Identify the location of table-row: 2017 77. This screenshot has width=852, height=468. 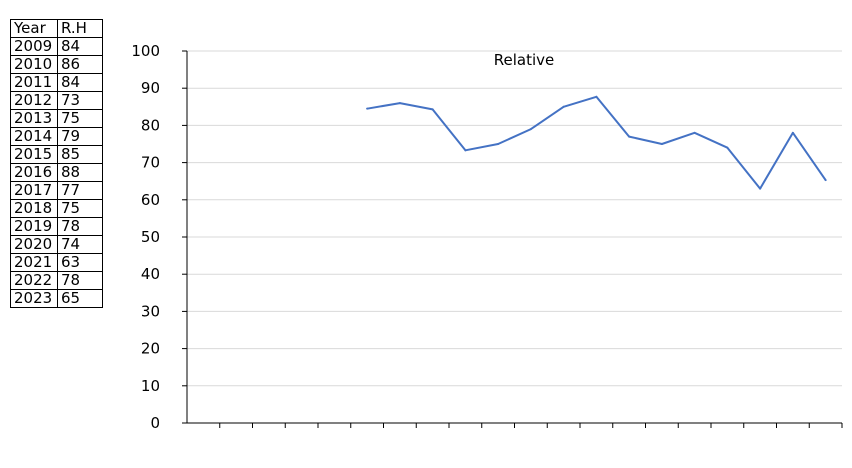
(56, 190).